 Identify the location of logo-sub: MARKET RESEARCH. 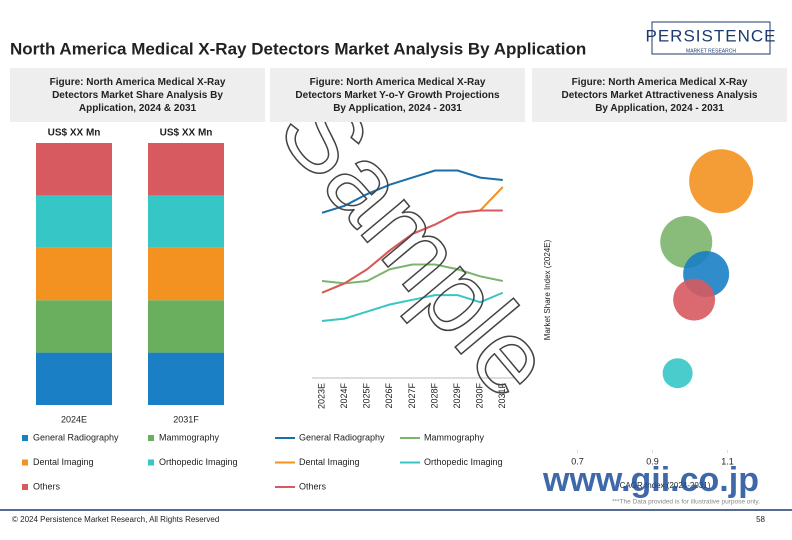
(711, 51).